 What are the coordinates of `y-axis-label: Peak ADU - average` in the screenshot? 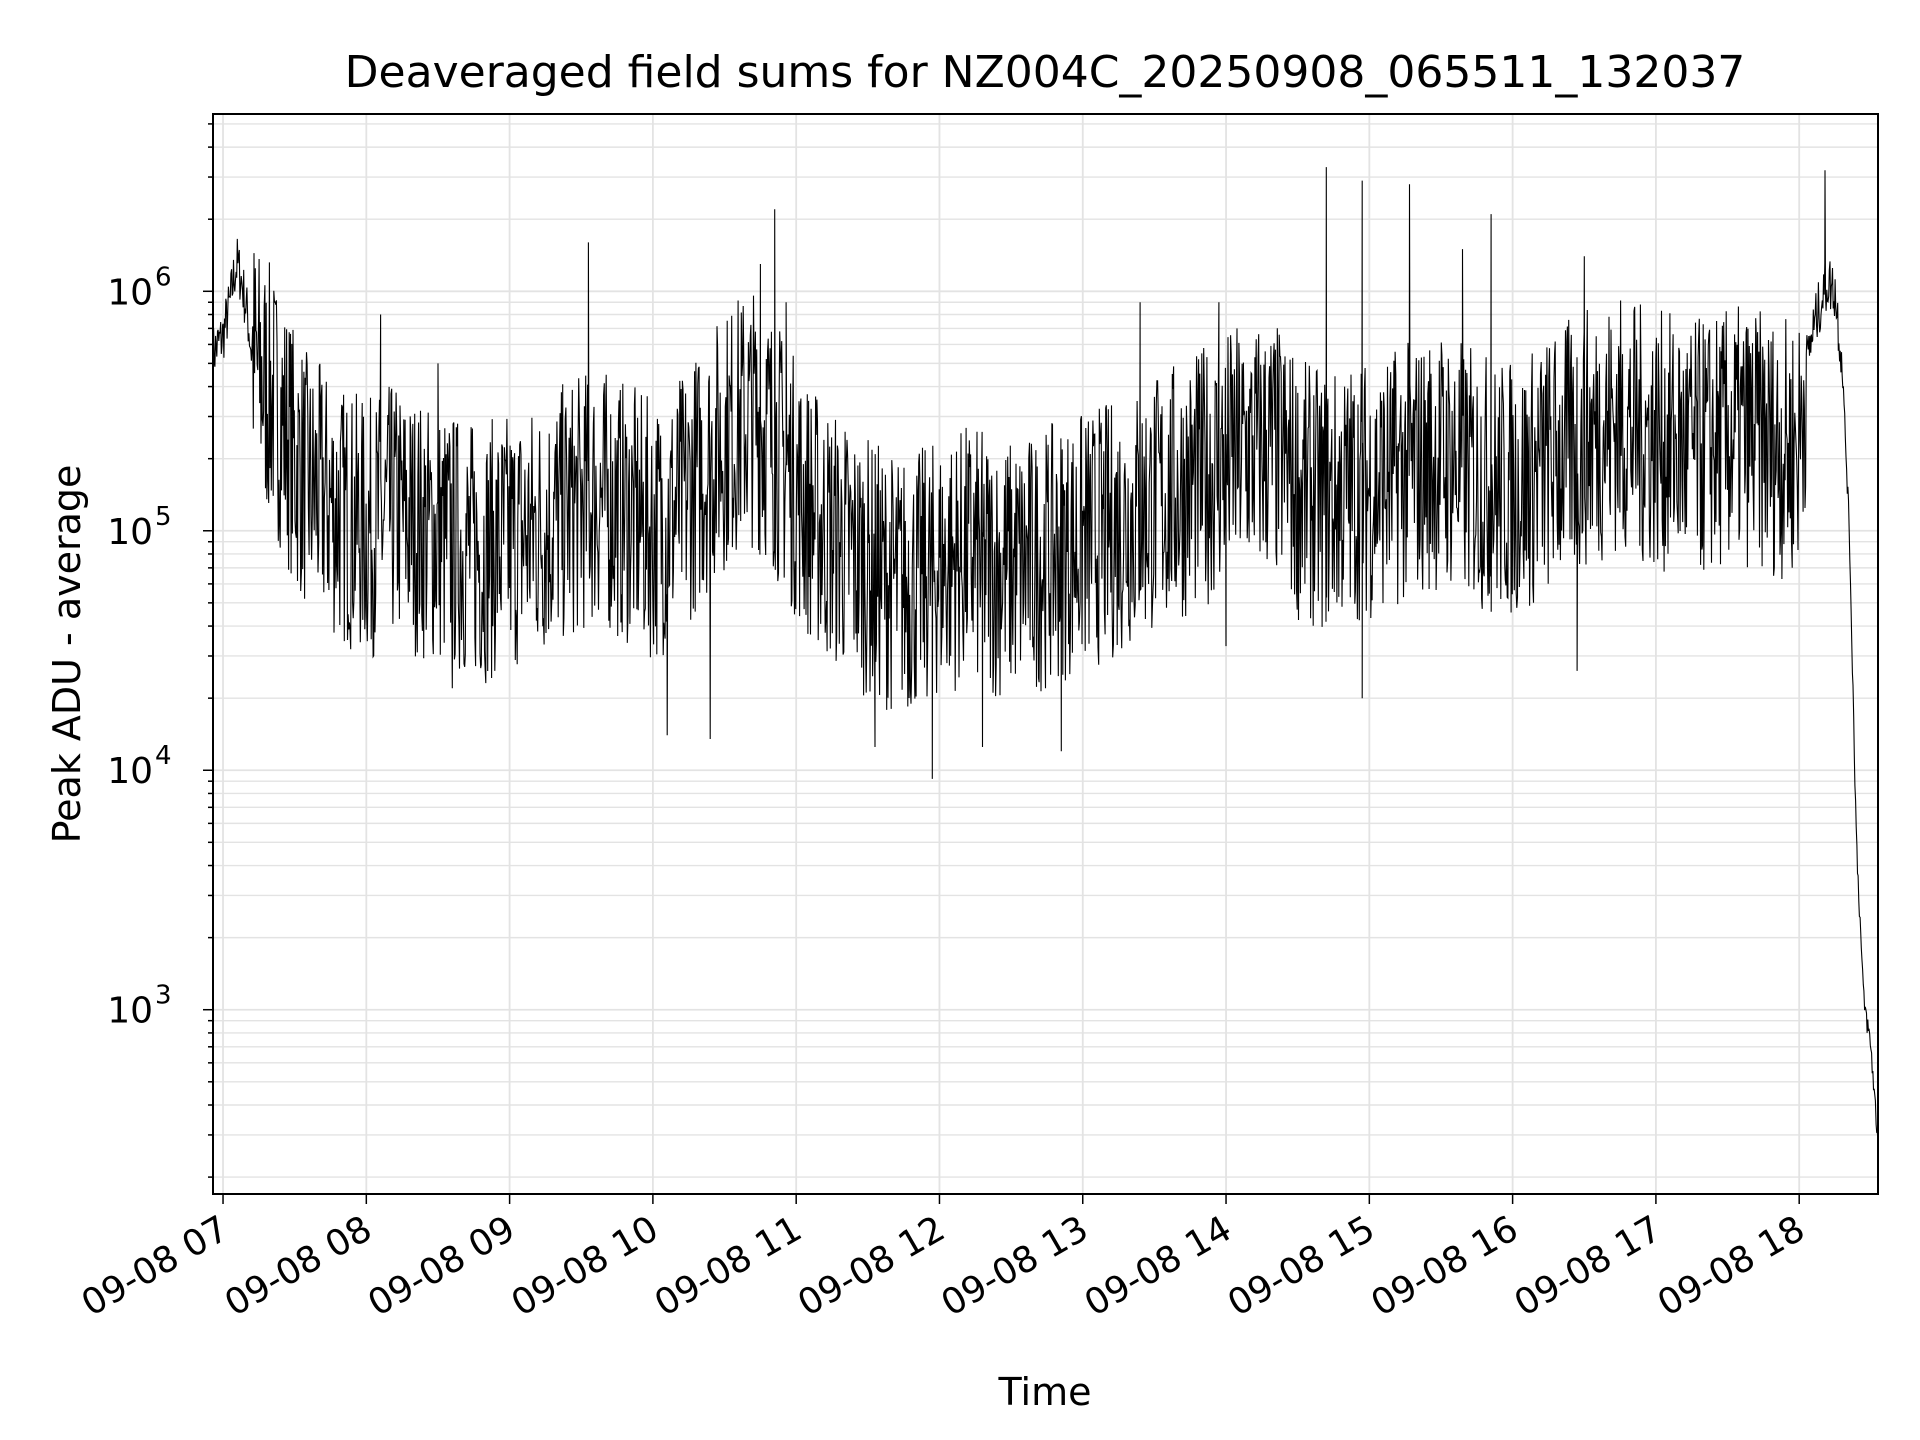 It's located at (67, 654).